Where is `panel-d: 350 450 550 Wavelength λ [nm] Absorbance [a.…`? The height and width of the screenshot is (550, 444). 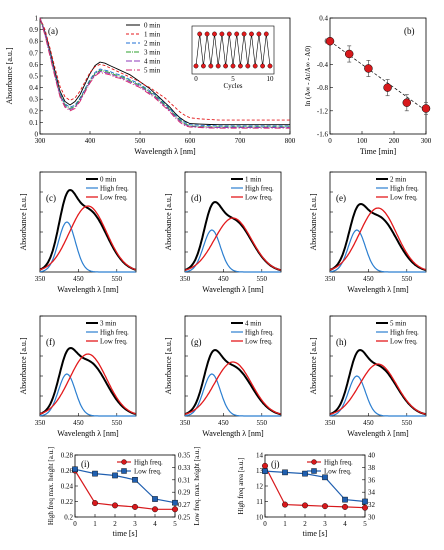
panel-d: 350 450 550 Wavelength λ [nm] Absorbance [a.… is located at coordinates (223, 232).